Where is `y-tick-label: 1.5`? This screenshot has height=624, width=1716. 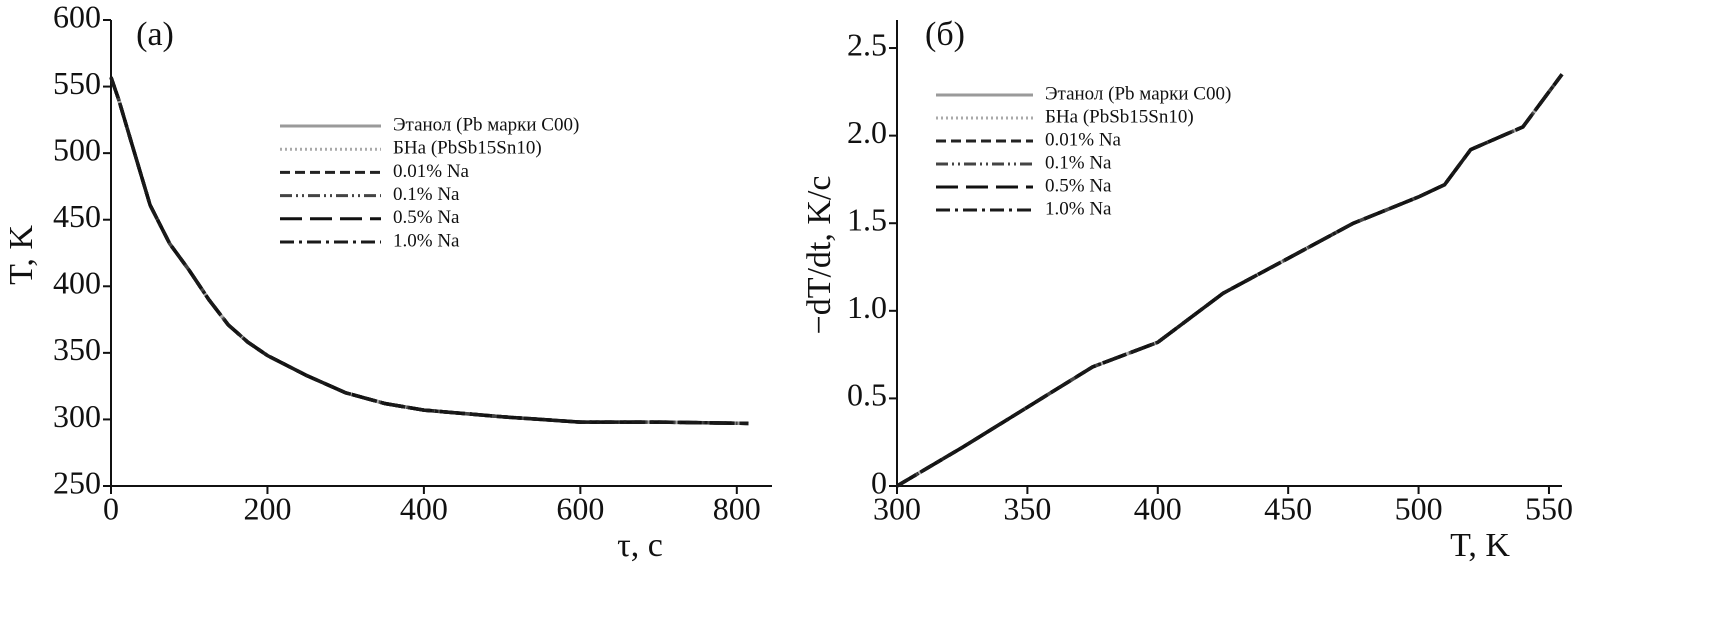
y-tick-label: 1.5 is located at coordinates (867, 220).